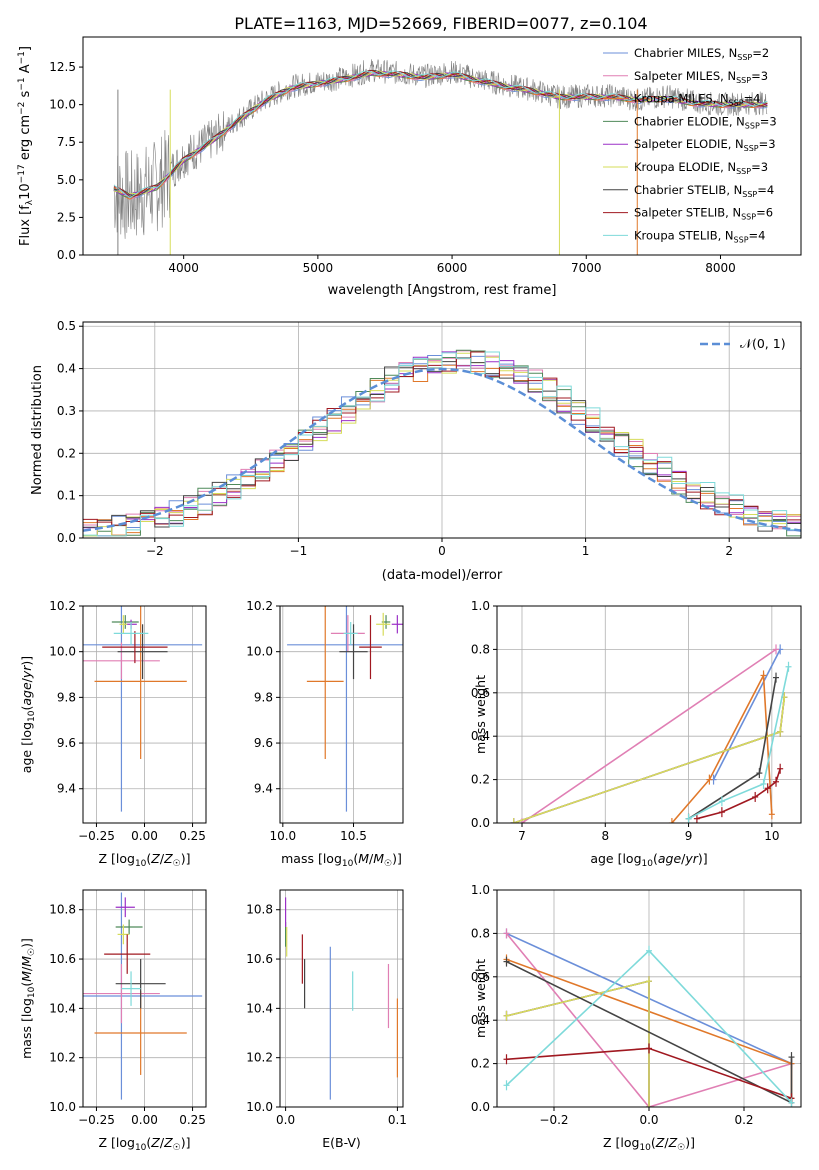  I want to click on x-tick-label: 9, so click(689, 836).